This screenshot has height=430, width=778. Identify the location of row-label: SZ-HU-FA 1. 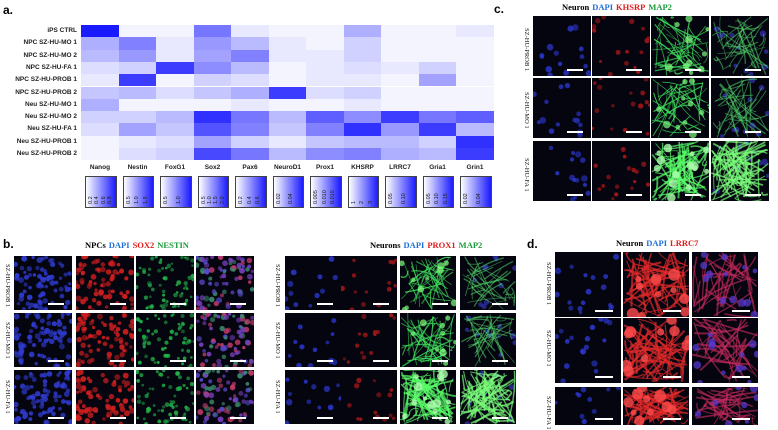
(548, 413).